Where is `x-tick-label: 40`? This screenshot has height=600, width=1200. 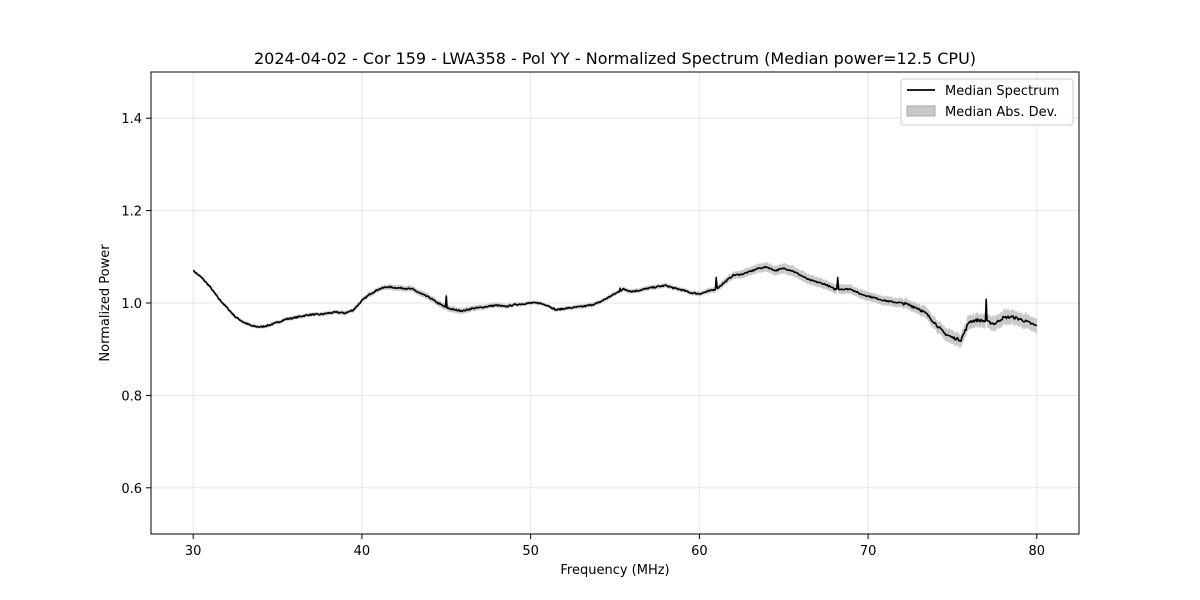 x-tick-label: 40 is located at coordinates (362, 551).